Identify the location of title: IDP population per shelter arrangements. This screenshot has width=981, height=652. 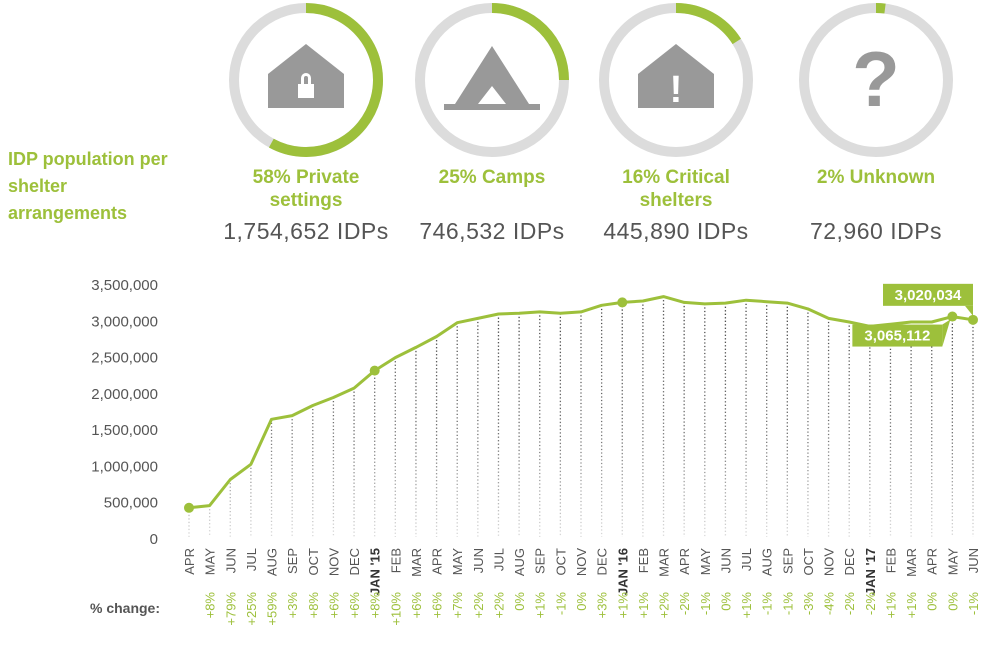
(88, 186).